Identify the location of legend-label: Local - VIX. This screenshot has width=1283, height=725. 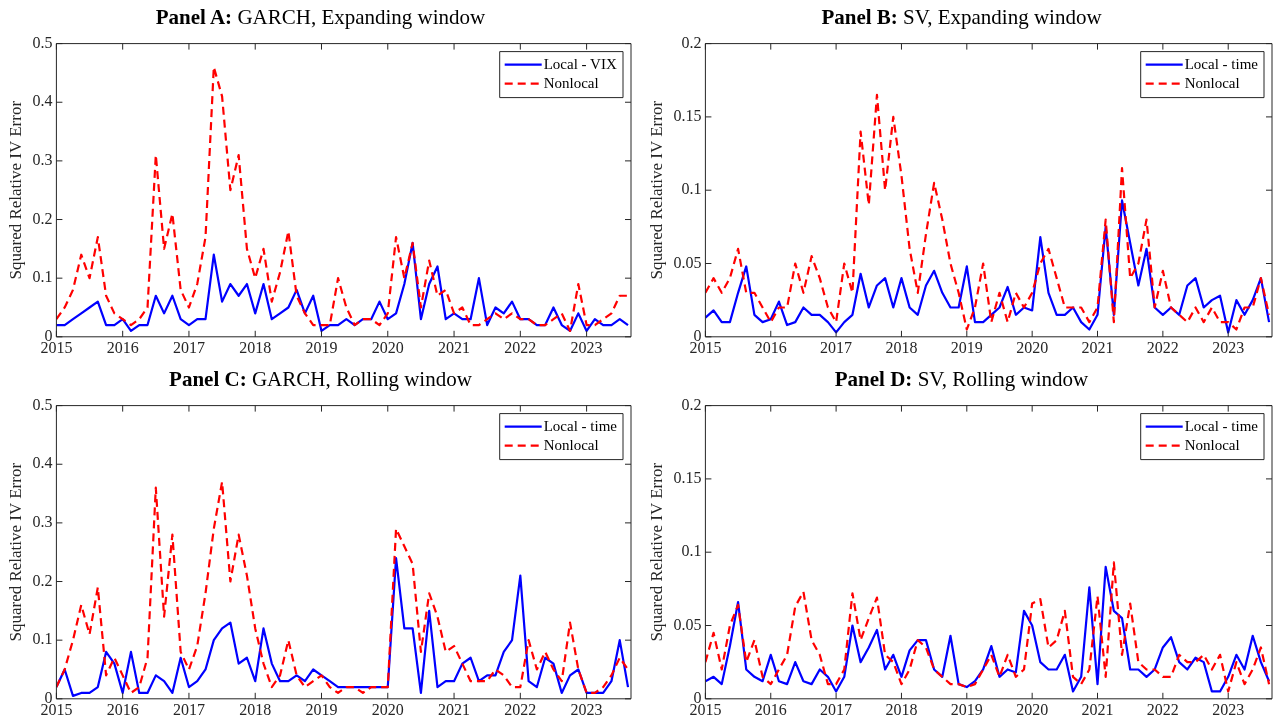
(580, 63).